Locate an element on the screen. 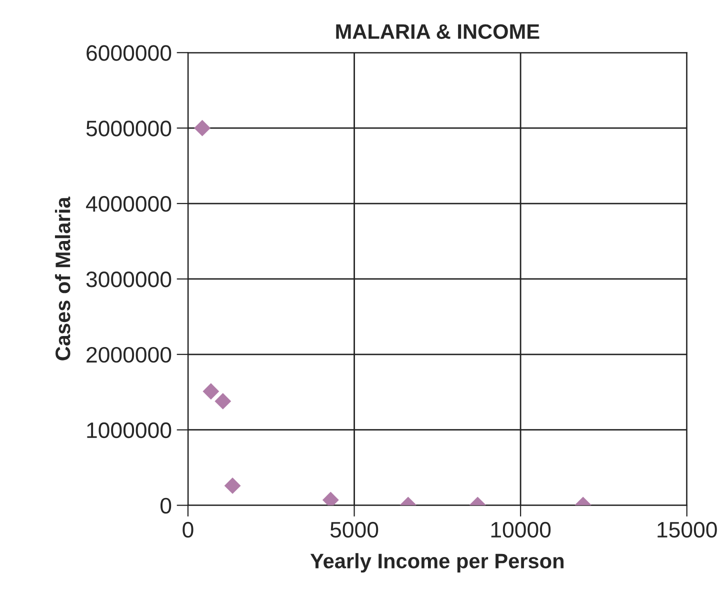 This screenshot has height=598, width=723. x-tick-label: 5000 is located at coordinates (354, 530).